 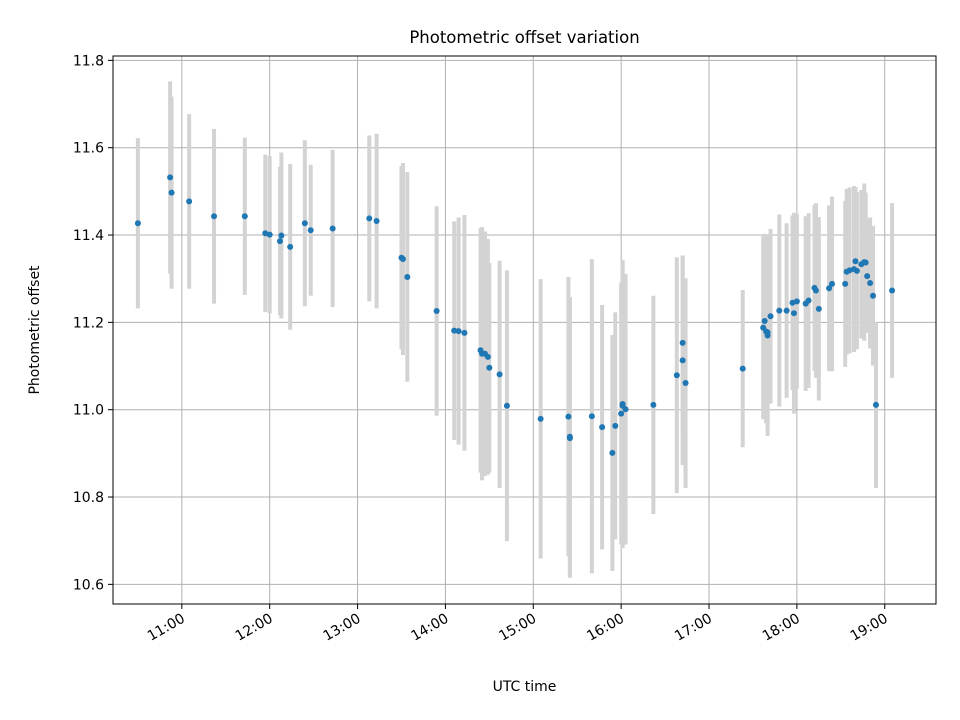 What do you see at coordinates (88, 149) in the screenshot?
I see `y-tick-label: 11.6` at bounding box center [88, 149].